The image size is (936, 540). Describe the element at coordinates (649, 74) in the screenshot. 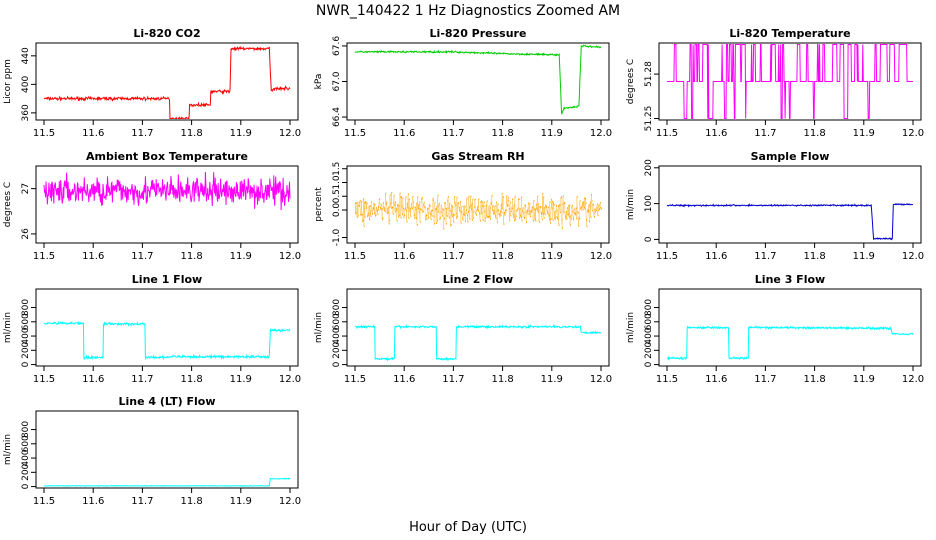

I see `y-tick-label: 51.28` at that location.